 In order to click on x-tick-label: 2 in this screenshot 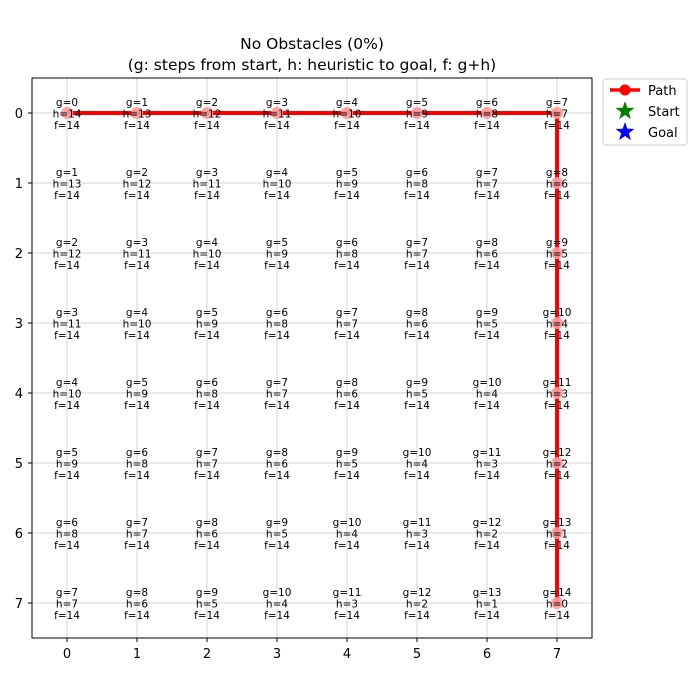, I will do `click(207, 654)`.